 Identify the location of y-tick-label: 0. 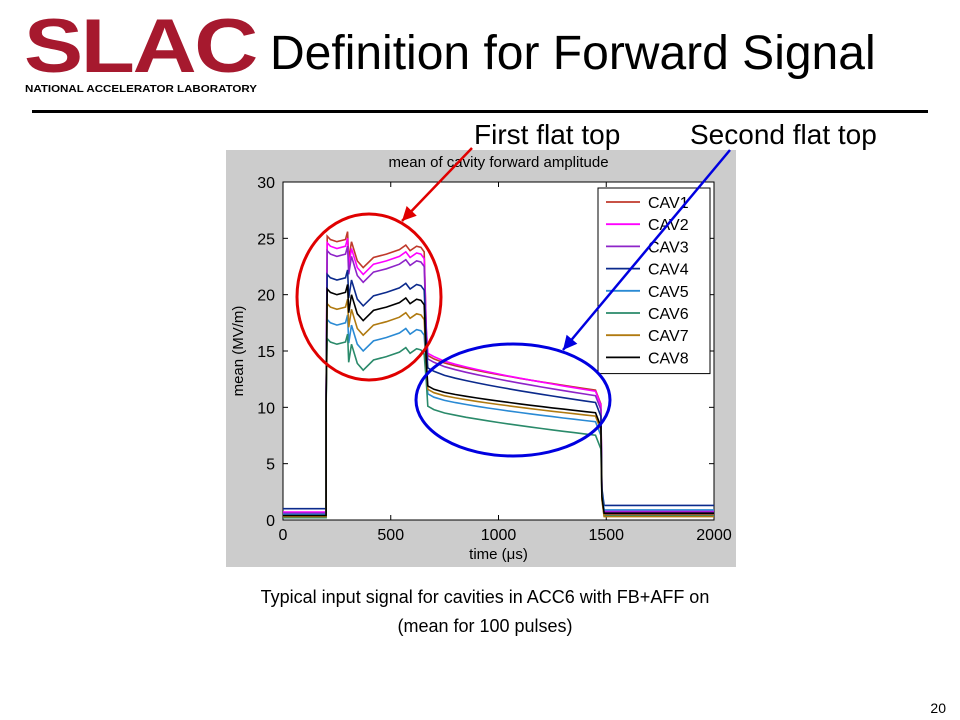
(270, 521).